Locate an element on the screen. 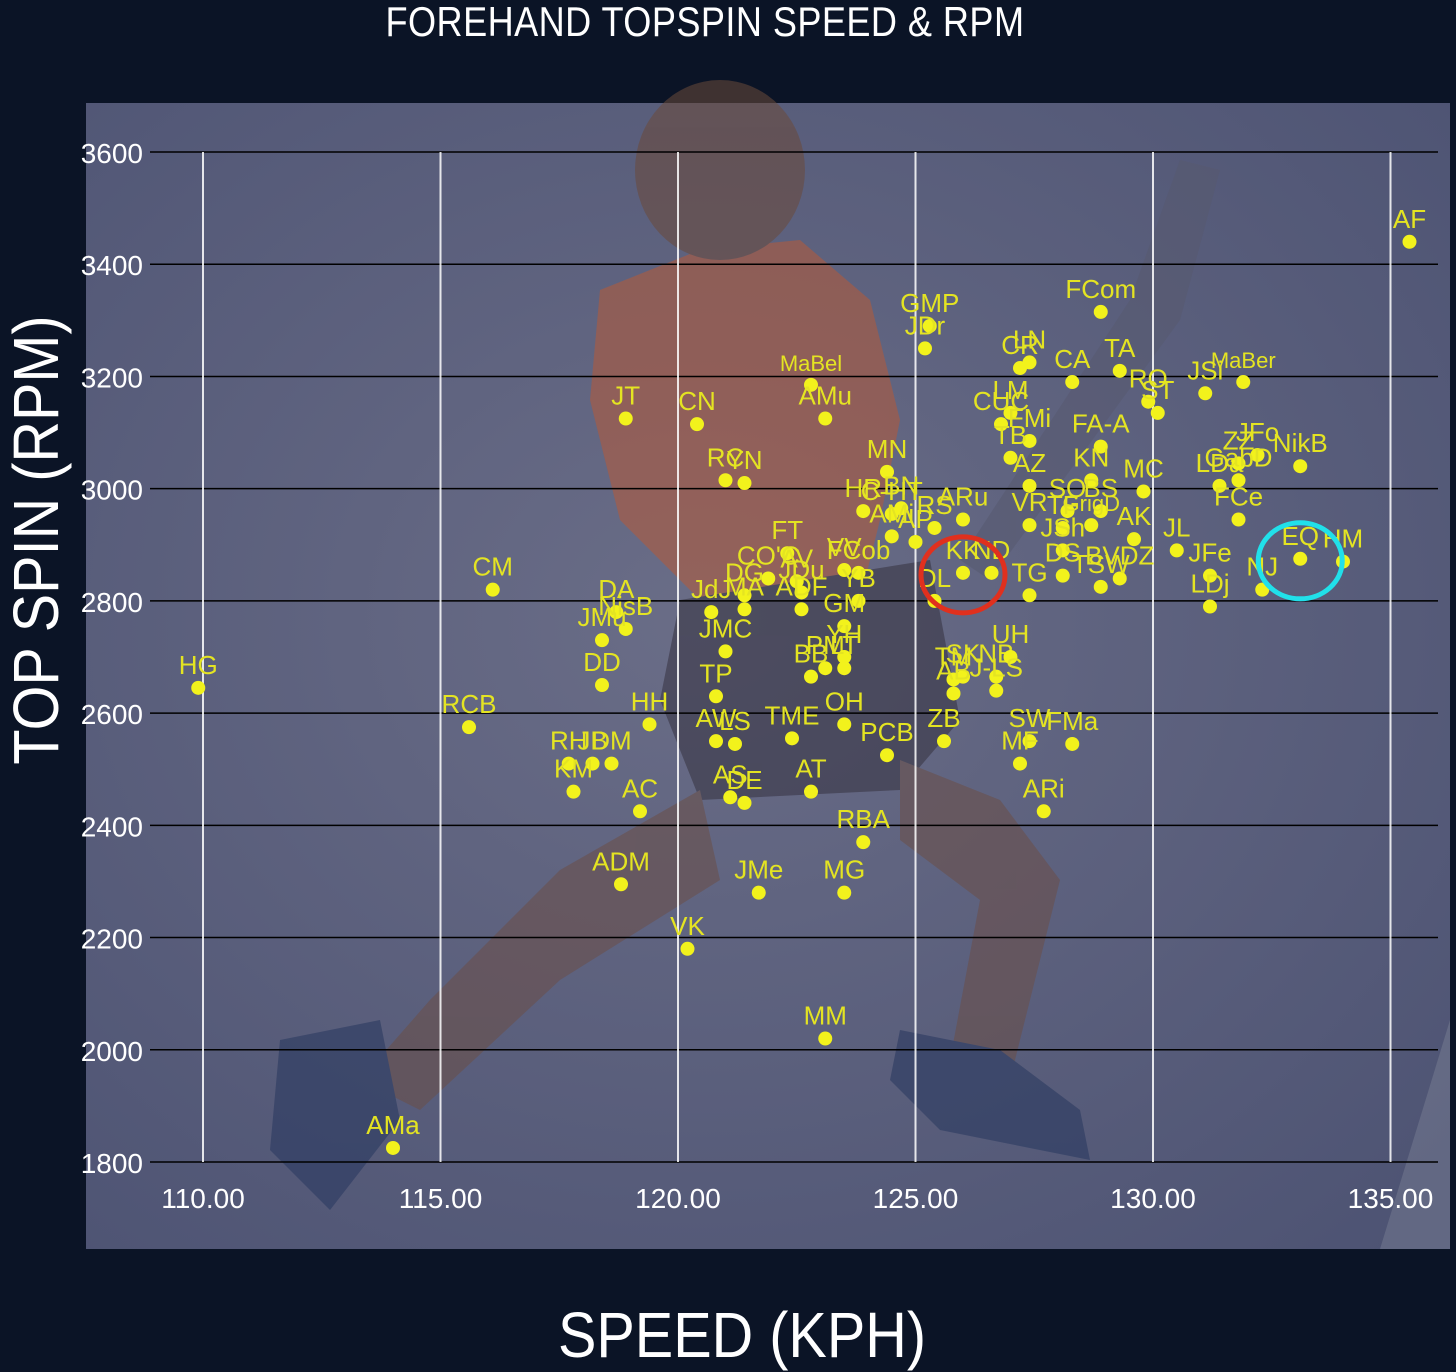 The height and width of the screenshot is (1372, 1456). highlight-cyan-circle is located at coordinates (1300, 561).